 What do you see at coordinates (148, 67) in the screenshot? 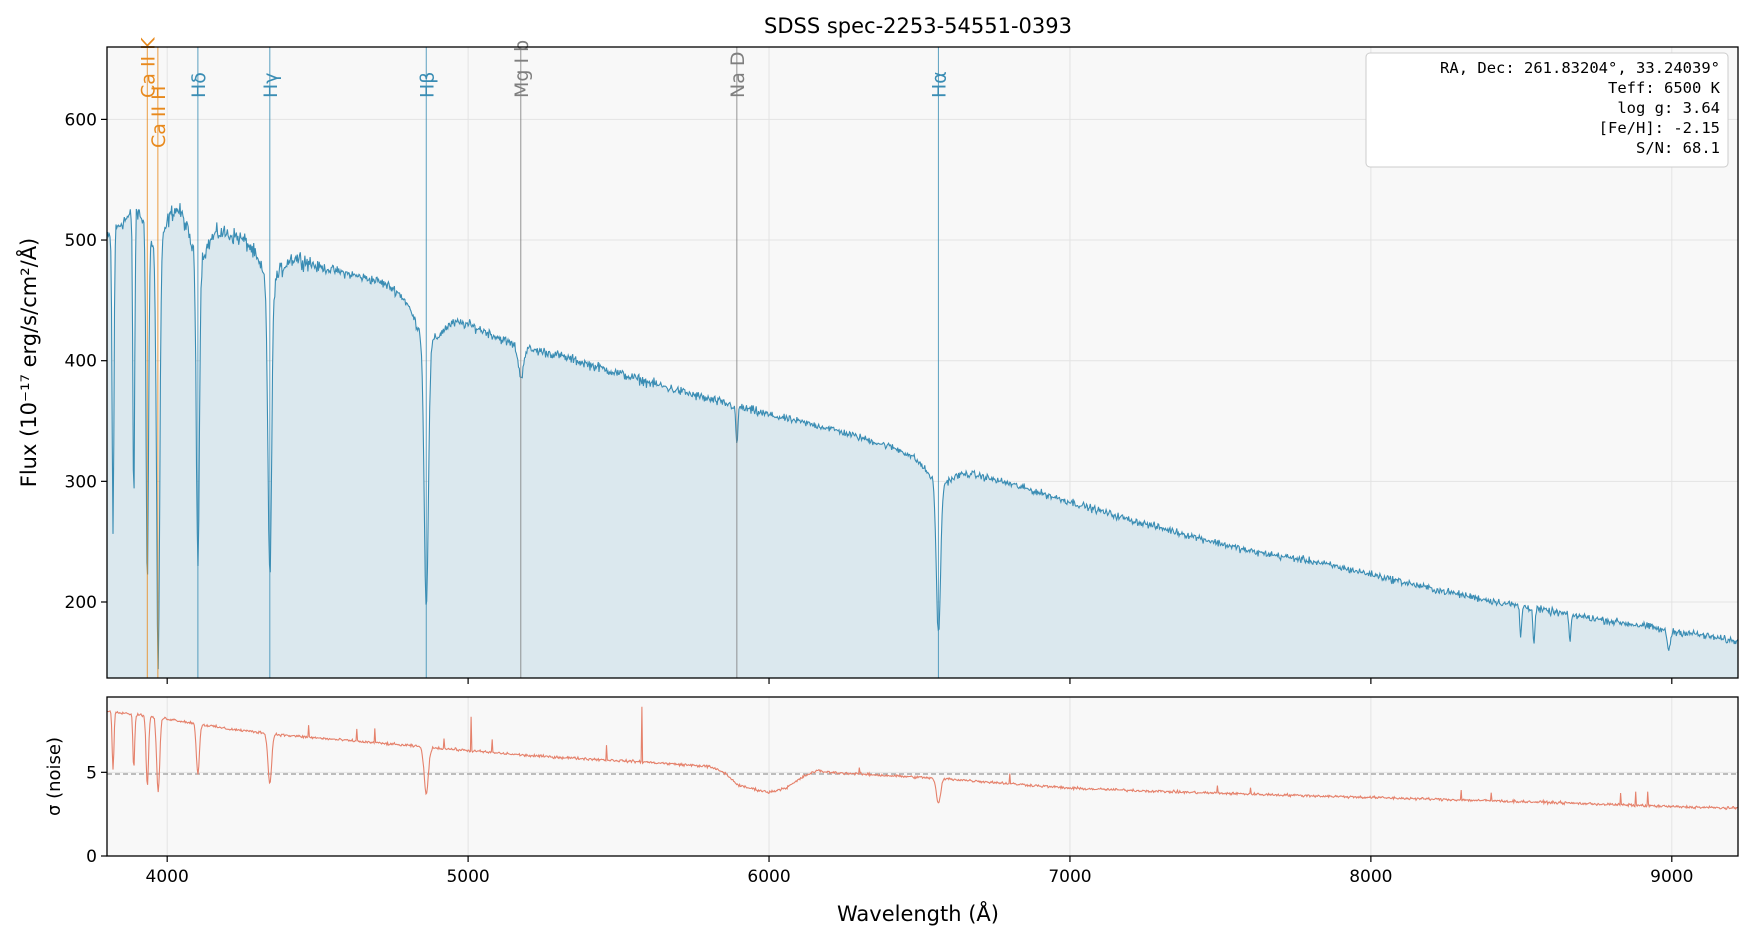
I see `spectral-line-label: Ca II K` at bounding box center [148, 67].